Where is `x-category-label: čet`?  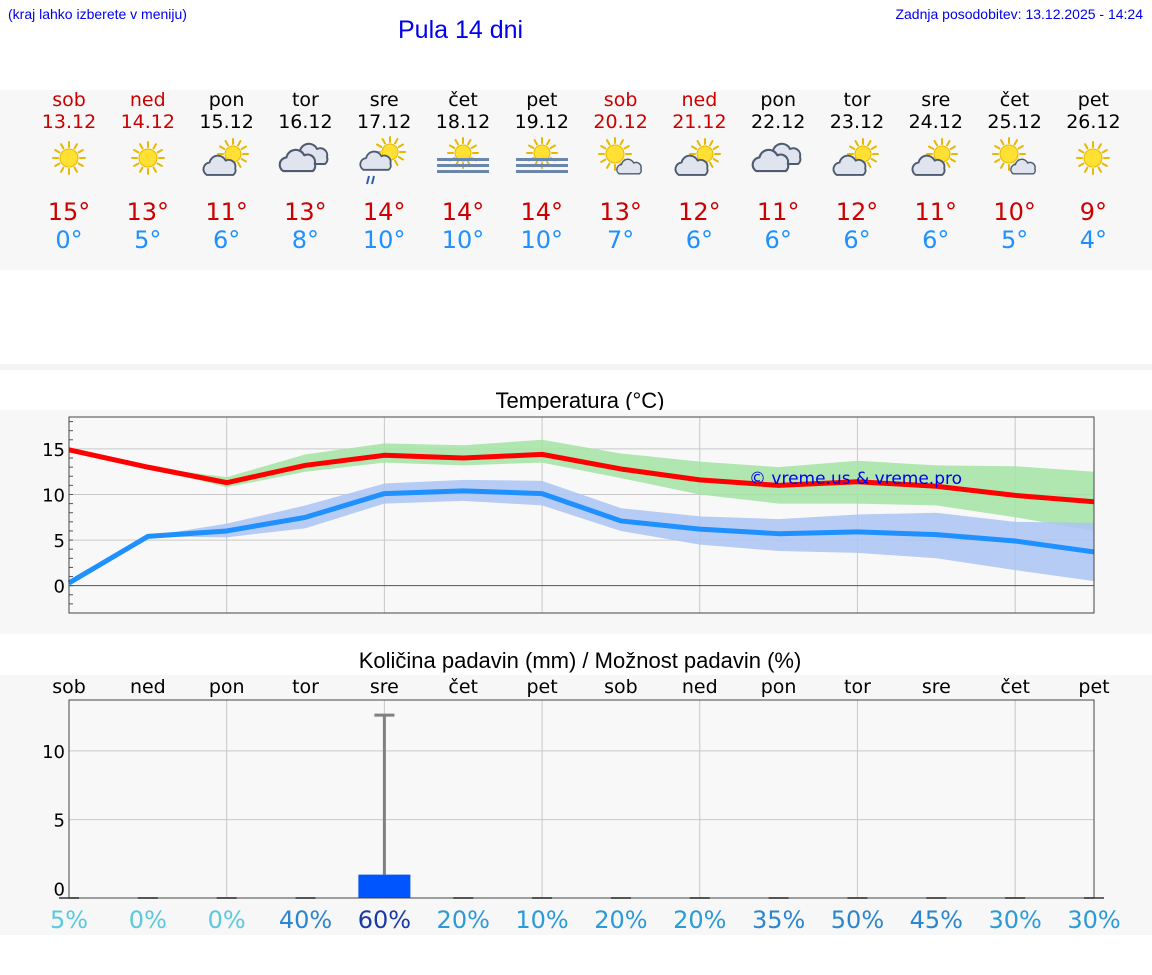 x-category-label: čet is located at coordinates (463, 687).